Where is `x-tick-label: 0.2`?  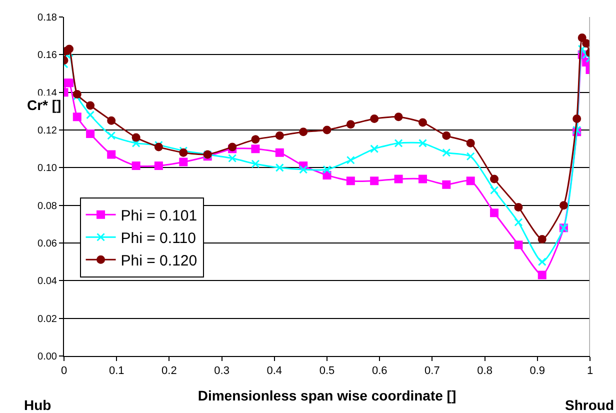 x-tick-label: 0.2 is located at coordinates (169, 371).